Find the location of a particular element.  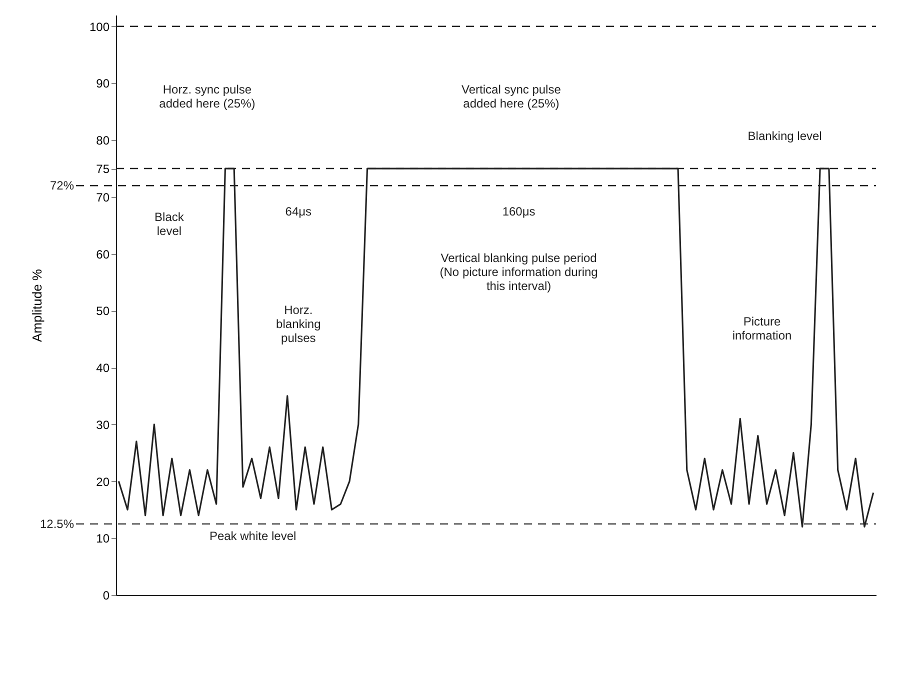

y-tick-label: 70 is located at coordinates (103, 197).